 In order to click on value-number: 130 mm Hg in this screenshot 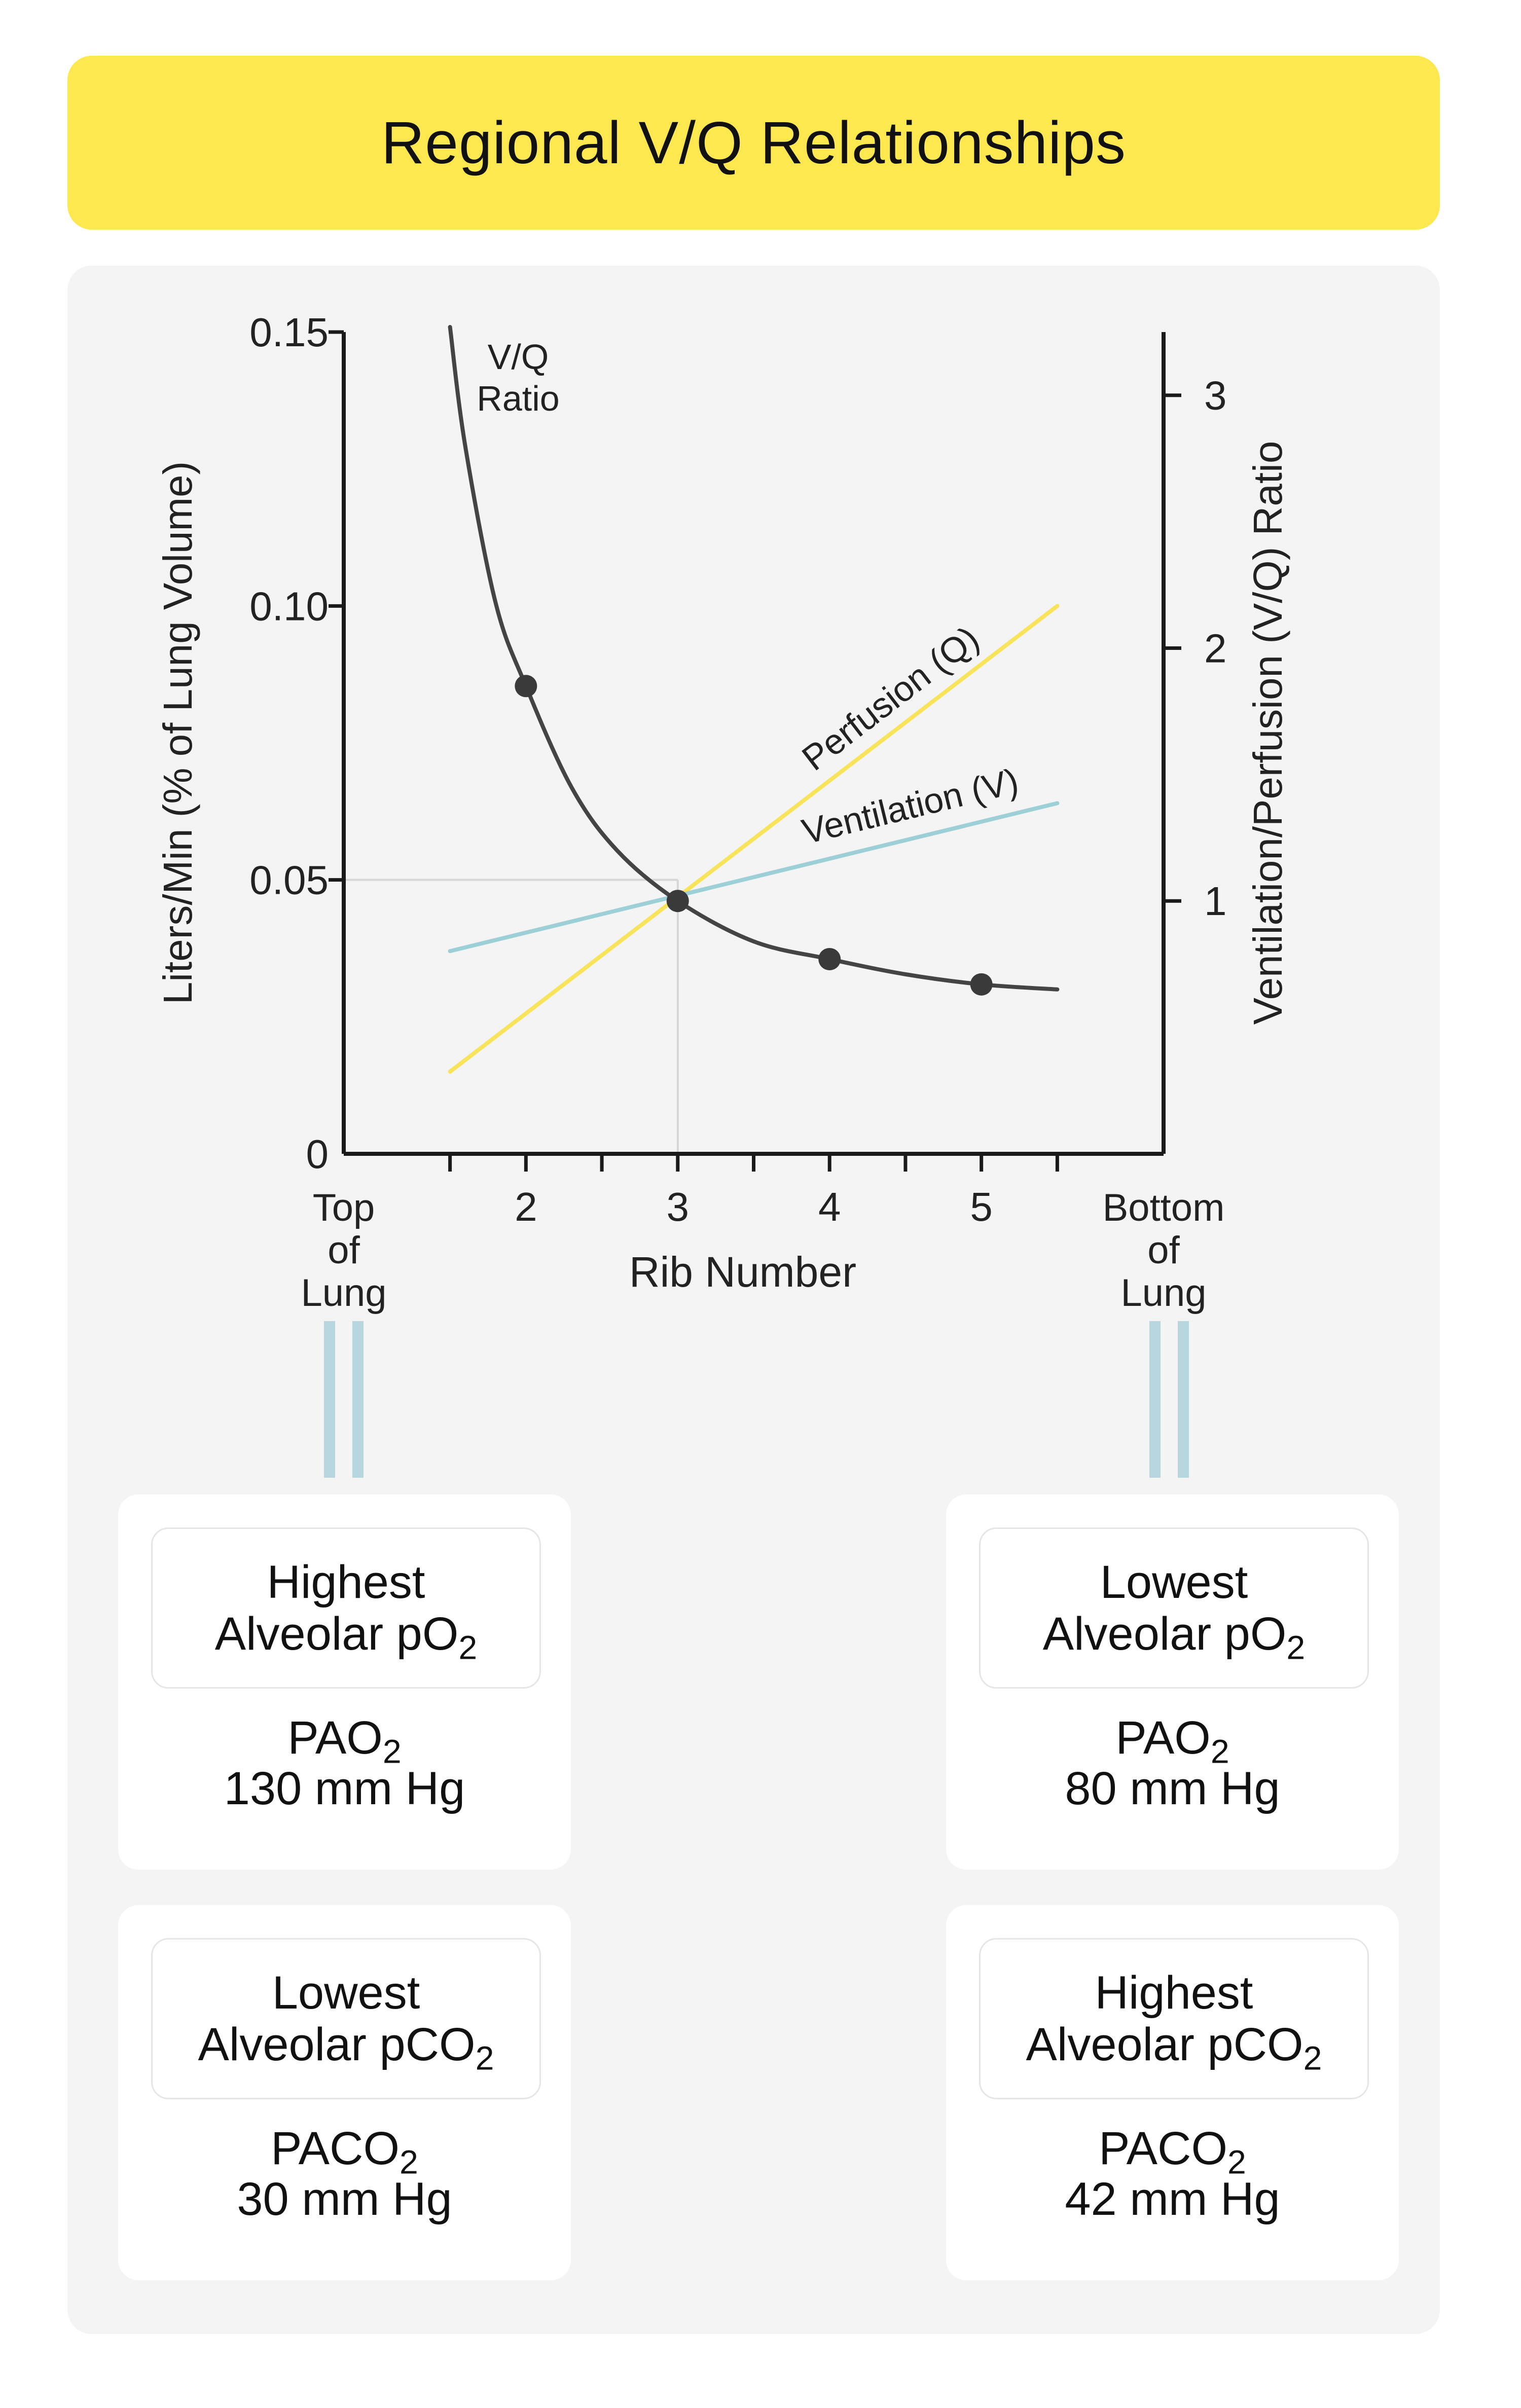, I will do `click(345, 1788)`.